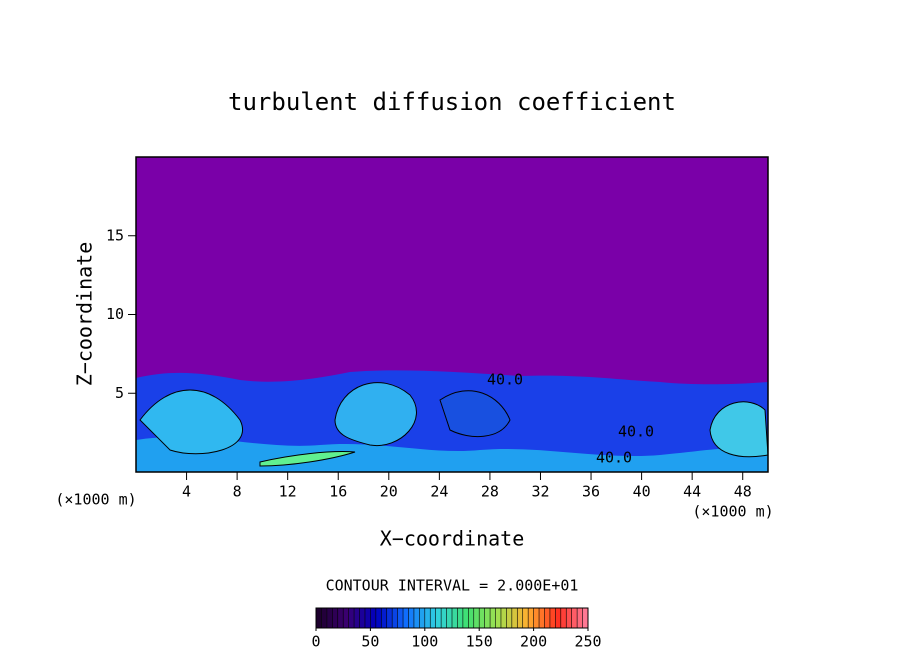 This screenshot has height=654, width=904. Describe the element at coordinates (452, 539) in the screenshot. I see `x-axis-label: X−coordinate` at that location.